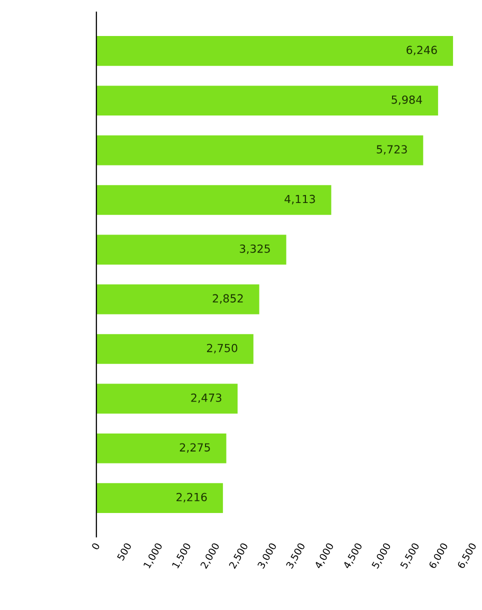 Image resolution: width=482 pixels, height=610 pixels. Describe the element at coordinates (95, 546) in the screenshot. I see `x-tick-label: 0` at that location.